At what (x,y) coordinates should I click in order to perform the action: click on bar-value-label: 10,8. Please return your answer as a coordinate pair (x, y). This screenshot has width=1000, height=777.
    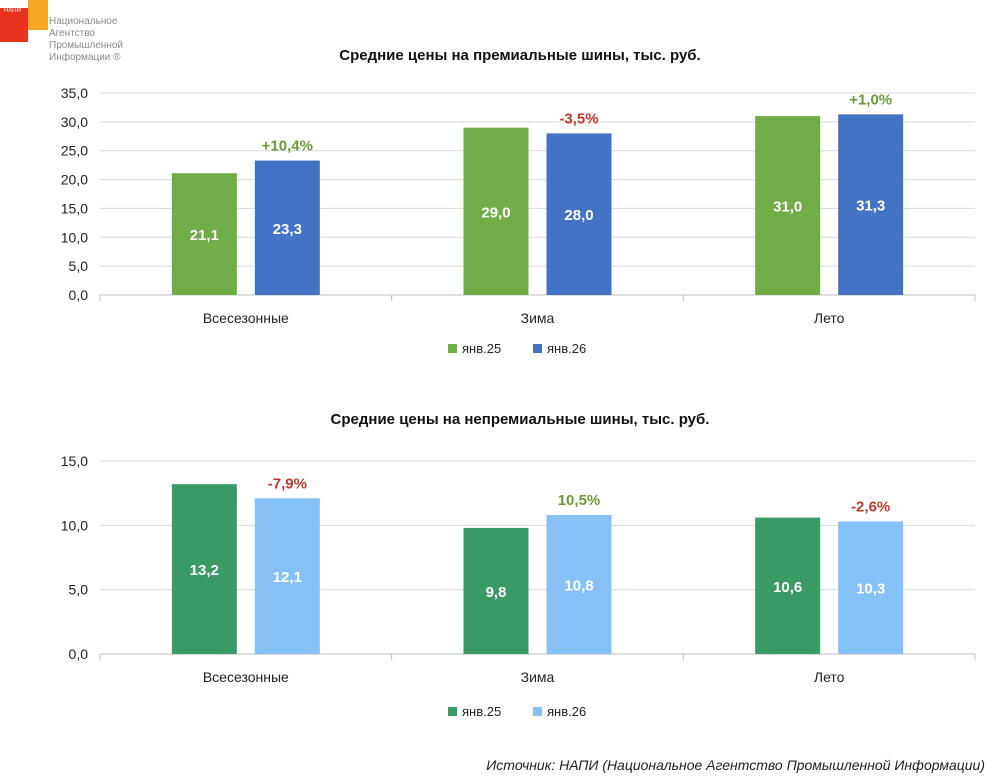
    Looking at the image, I should click on (578, 586).